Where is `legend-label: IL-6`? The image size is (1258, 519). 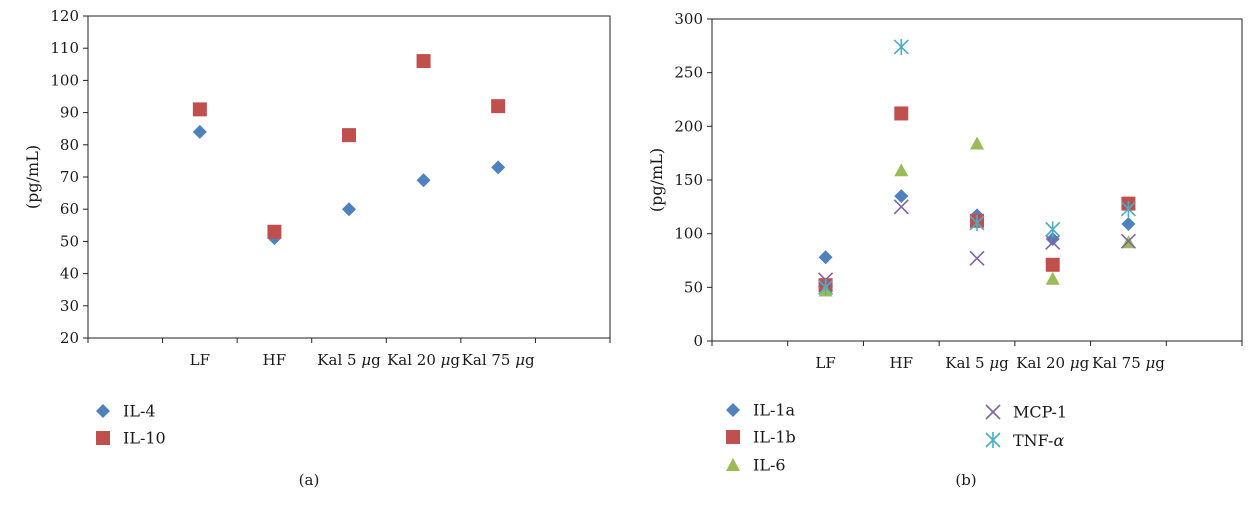 legend-label: IL-6 is located at coordinates (769, 465).